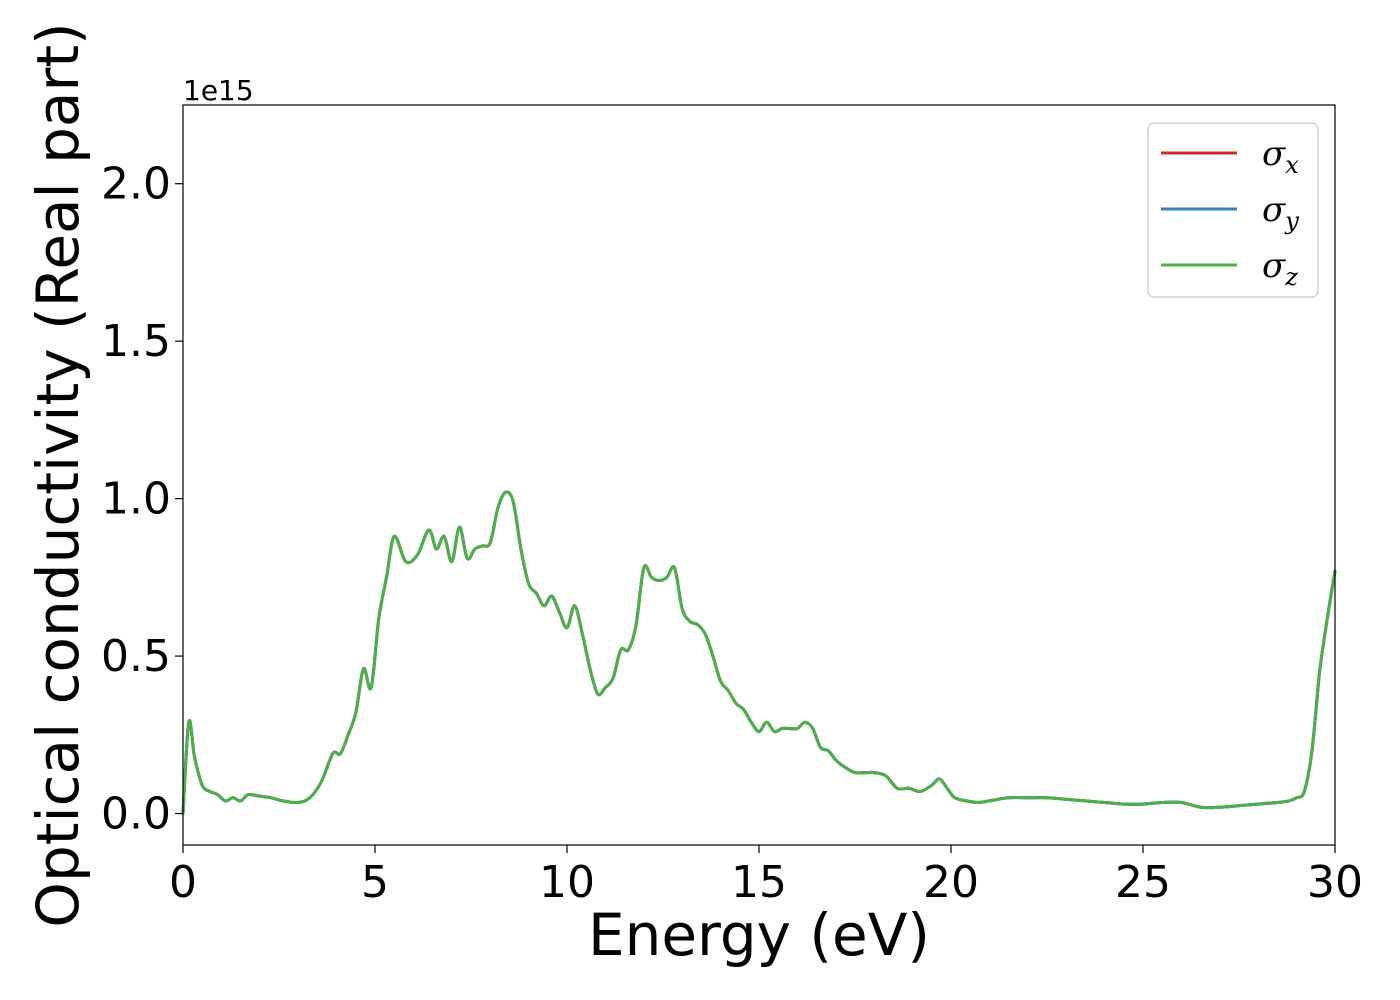 The width and height of the screenshot is (1400, 1000). What do you see at coordinates (567, 882) in the screenshot?
I see `x-tick-label: 10` at bounding box center [567, 882].